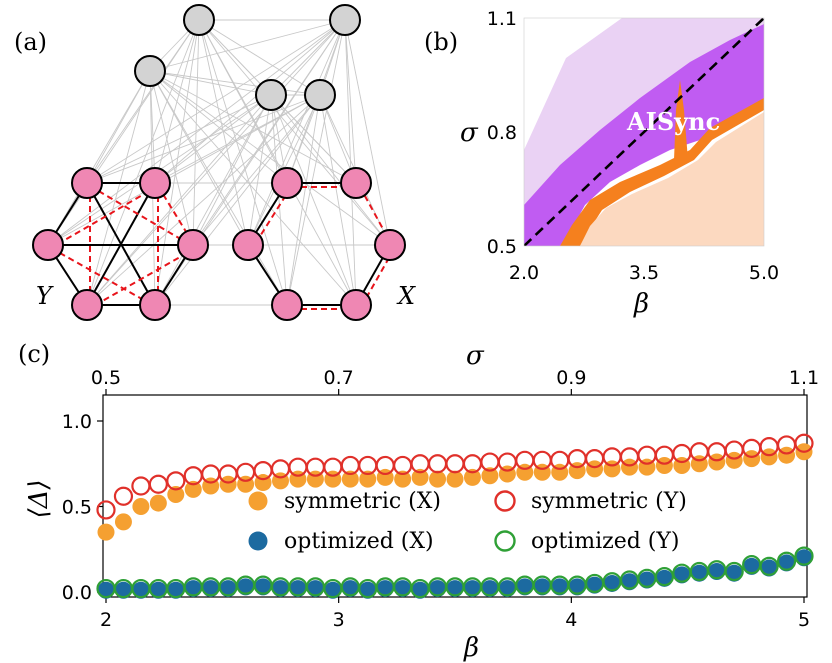 This screenshot has width=832, height=663. Describe the element at coordinates (502, 19) in the screenshot. I see `heatmap-ytick-label: 1.1` at that location.